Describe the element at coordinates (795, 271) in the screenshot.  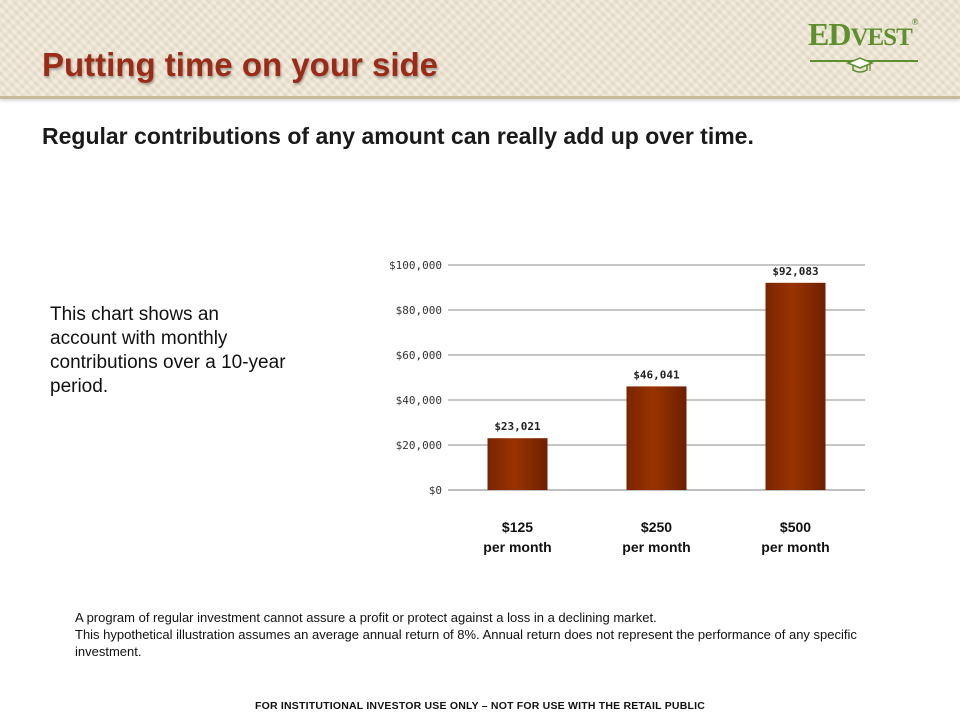
I see `data-label: $92,083` at that location.